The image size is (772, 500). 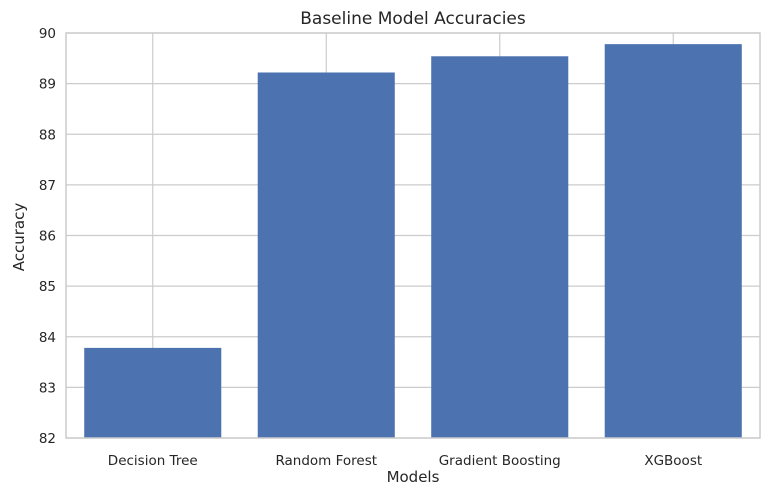 What do you see at coordinates (47, 85) in the screenshot?
I see `y-tick-label: 89` at bounding box center [47, 85].